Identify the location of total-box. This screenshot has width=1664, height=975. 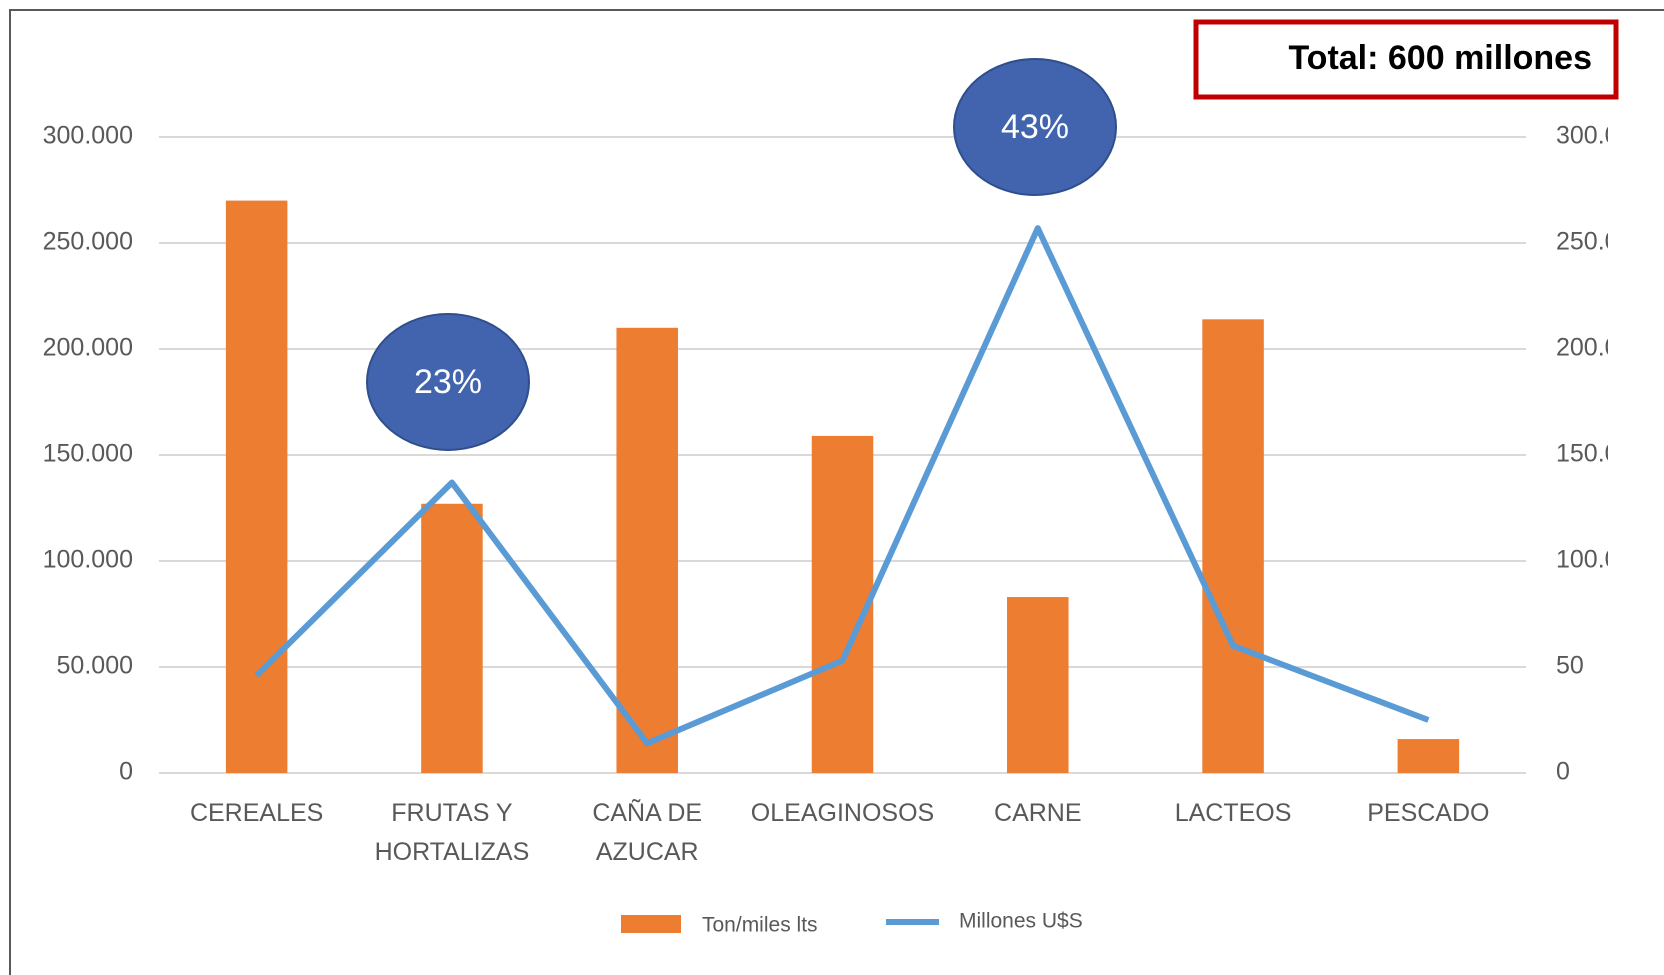
(1406, 59).